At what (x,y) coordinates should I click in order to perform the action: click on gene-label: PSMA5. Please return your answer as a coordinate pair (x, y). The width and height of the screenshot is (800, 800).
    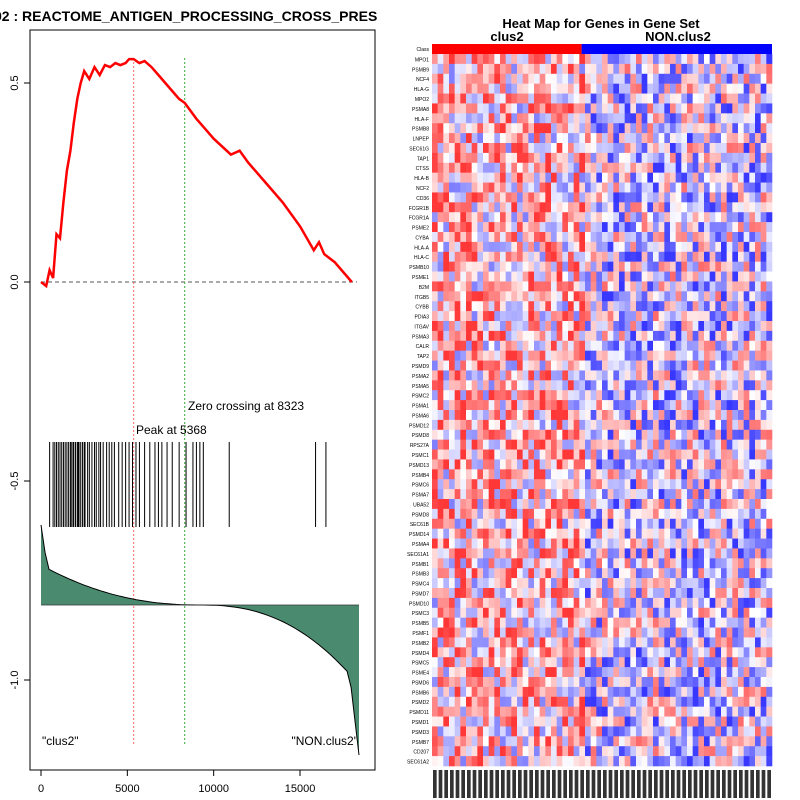
    Looking at the image, I should click on (420, 387).